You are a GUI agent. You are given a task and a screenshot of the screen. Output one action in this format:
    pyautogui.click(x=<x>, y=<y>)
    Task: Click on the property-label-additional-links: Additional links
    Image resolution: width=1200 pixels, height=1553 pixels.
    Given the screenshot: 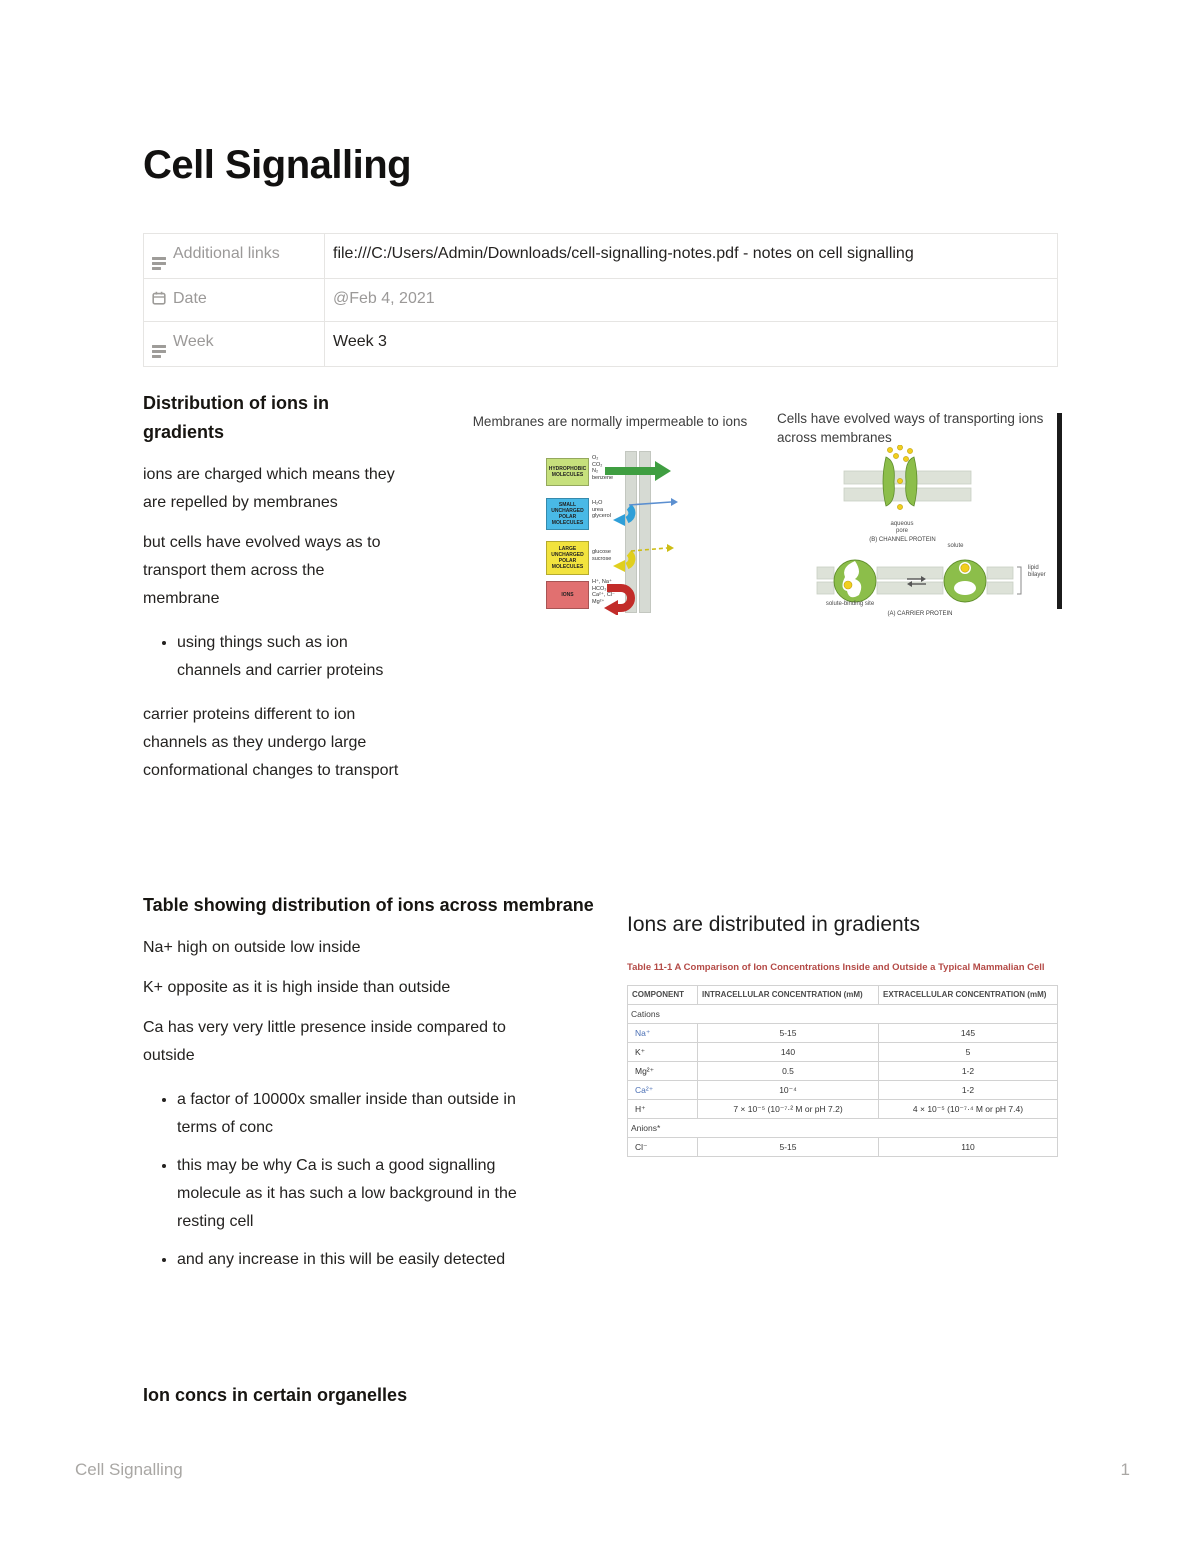 What is the action you would take?
    pyautogui.click(x=234, y=256)
    